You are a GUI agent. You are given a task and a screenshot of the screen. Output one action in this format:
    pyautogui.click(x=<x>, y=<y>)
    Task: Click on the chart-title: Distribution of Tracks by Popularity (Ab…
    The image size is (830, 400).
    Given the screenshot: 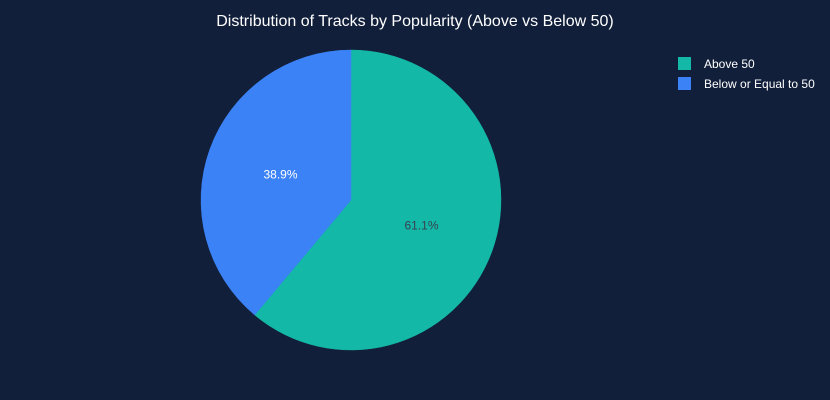 What is the action you would take?
    pyautogui.click(x=415, y=21)
    